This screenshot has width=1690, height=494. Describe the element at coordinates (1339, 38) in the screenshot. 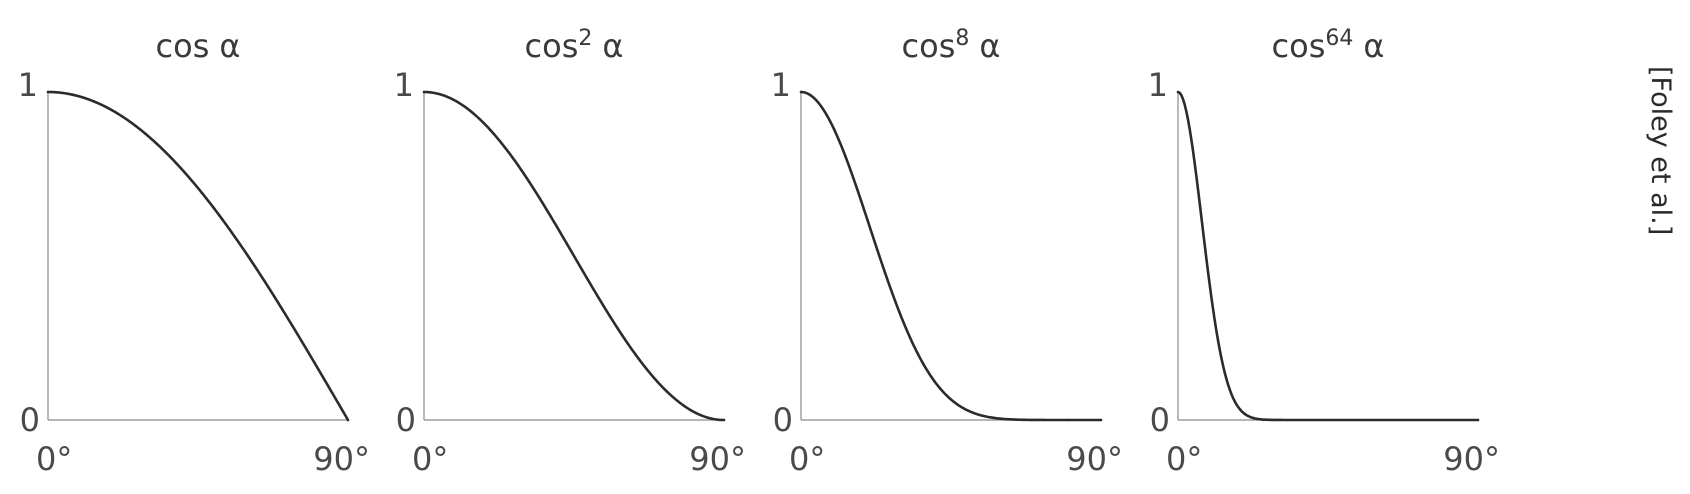

I see `title-exponent: 64` at that location.